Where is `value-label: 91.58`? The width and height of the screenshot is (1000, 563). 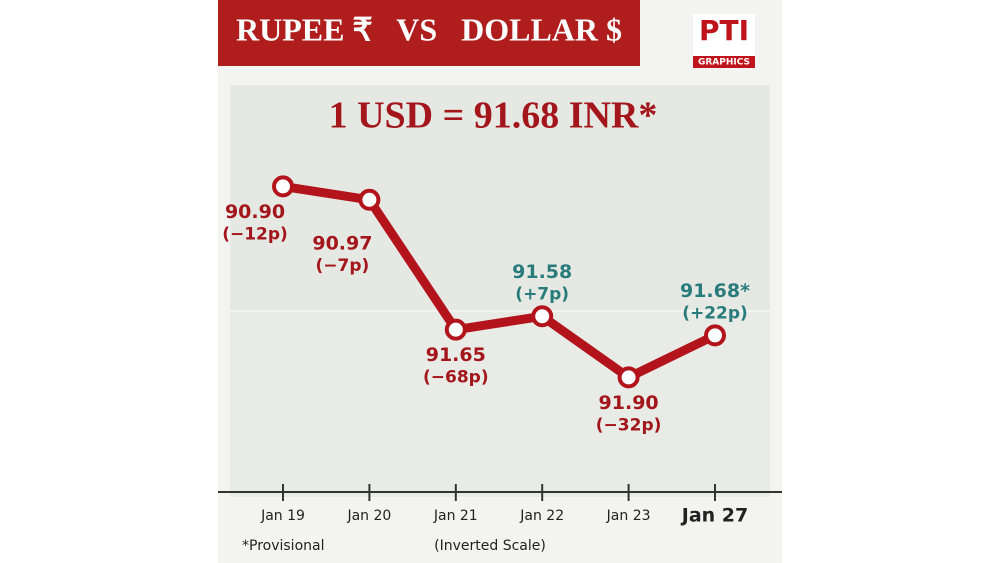
value-label: 91.58 is located at coordinates (542, 272).